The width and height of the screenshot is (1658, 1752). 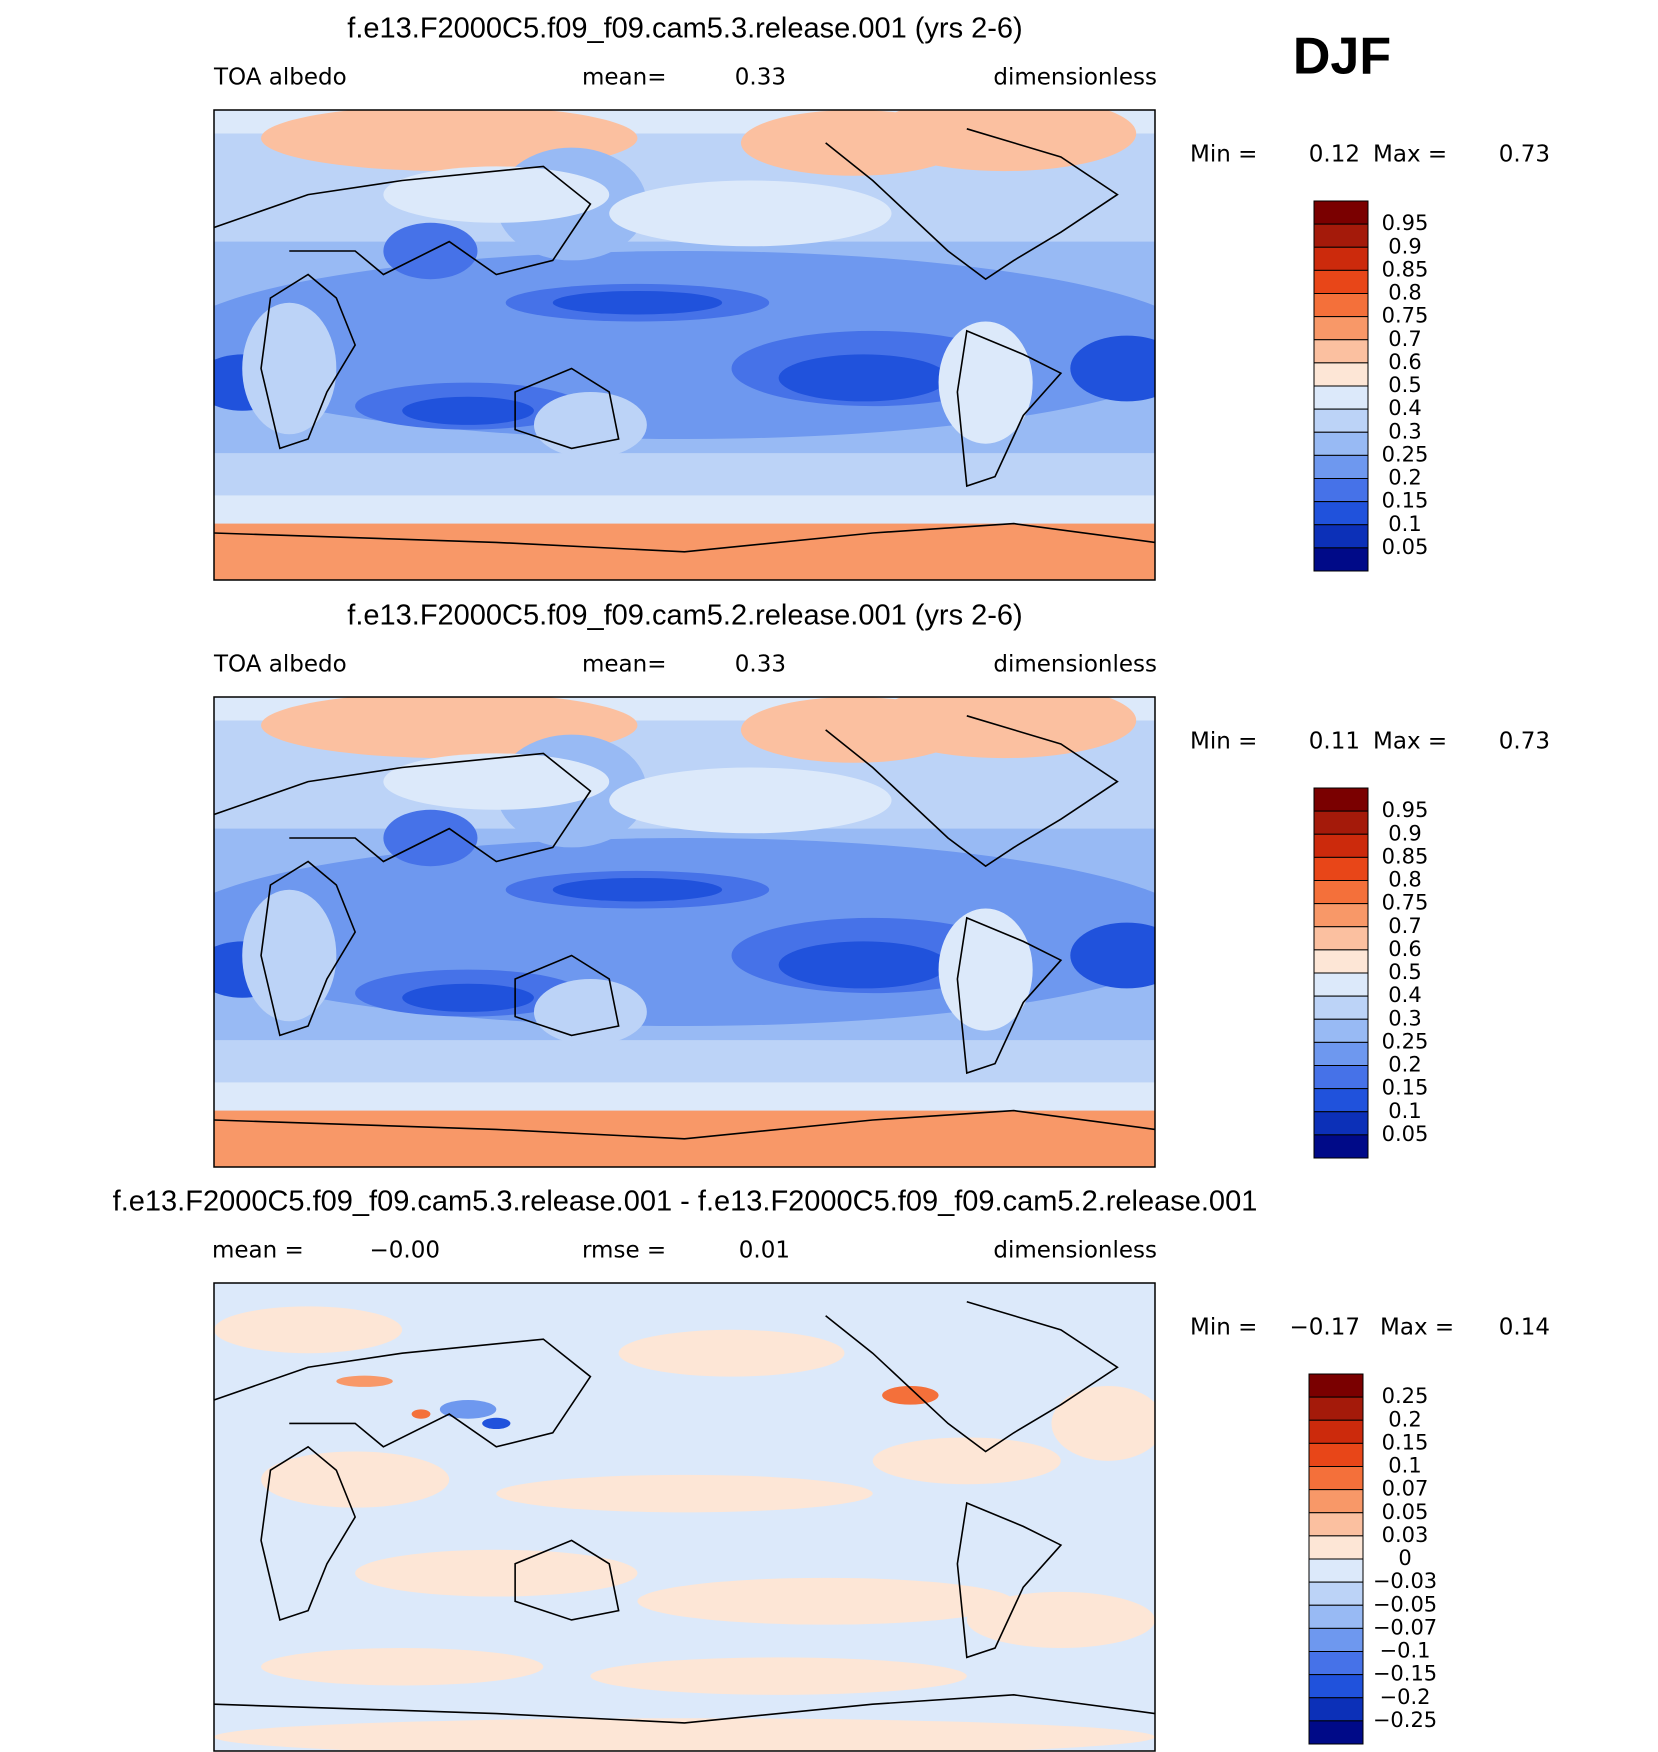 I want to click on colorbar-label: −0.2, so click(x=1405, y=1697).